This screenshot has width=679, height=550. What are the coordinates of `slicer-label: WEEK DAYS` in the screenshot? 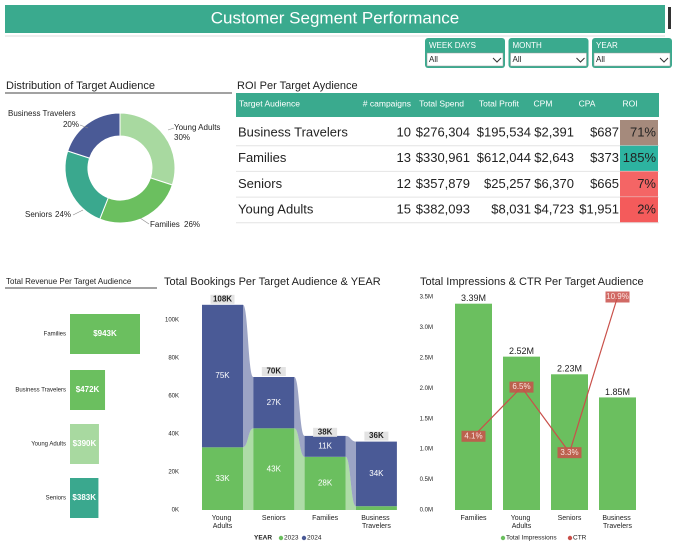 It's located at (452, 45).